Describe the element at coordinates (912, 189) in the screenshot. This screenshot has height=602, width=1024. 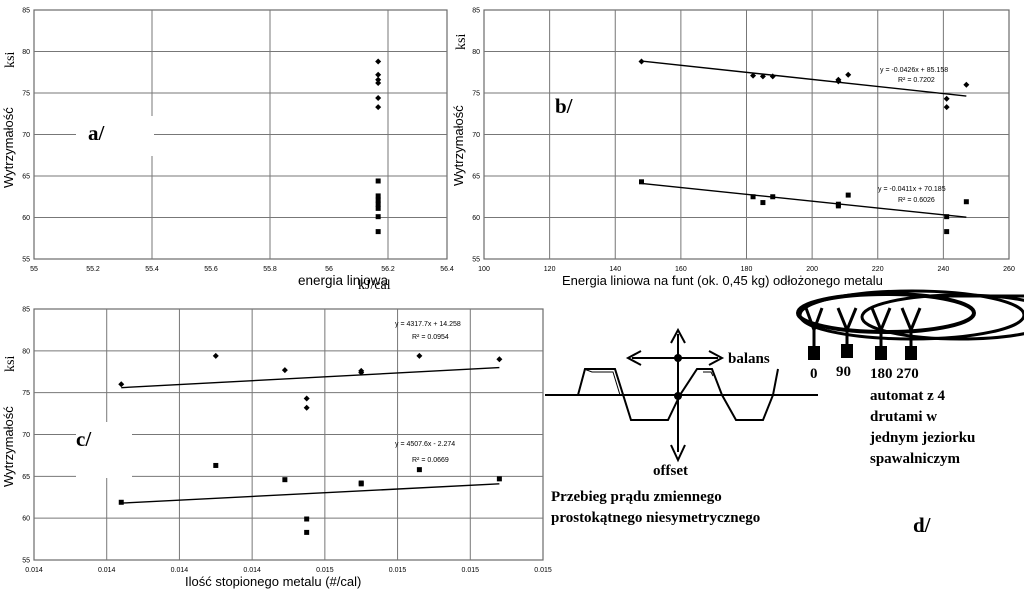
I see `equation-b-lower: y = -0.0411x + 70.185` at that location.